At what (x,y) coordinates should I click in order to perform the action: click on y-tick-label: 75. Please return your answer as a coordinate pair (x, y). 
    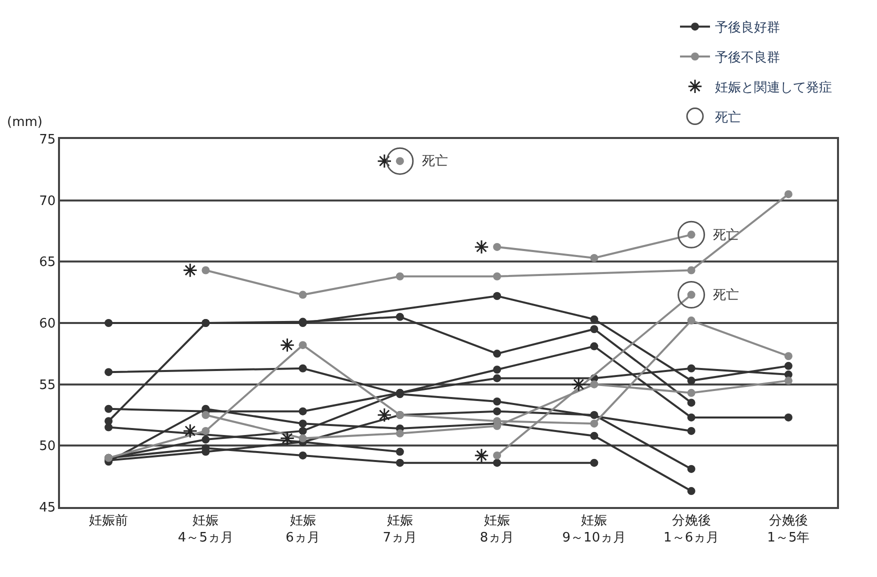
    Looking at the image, I should click on (47, 140).